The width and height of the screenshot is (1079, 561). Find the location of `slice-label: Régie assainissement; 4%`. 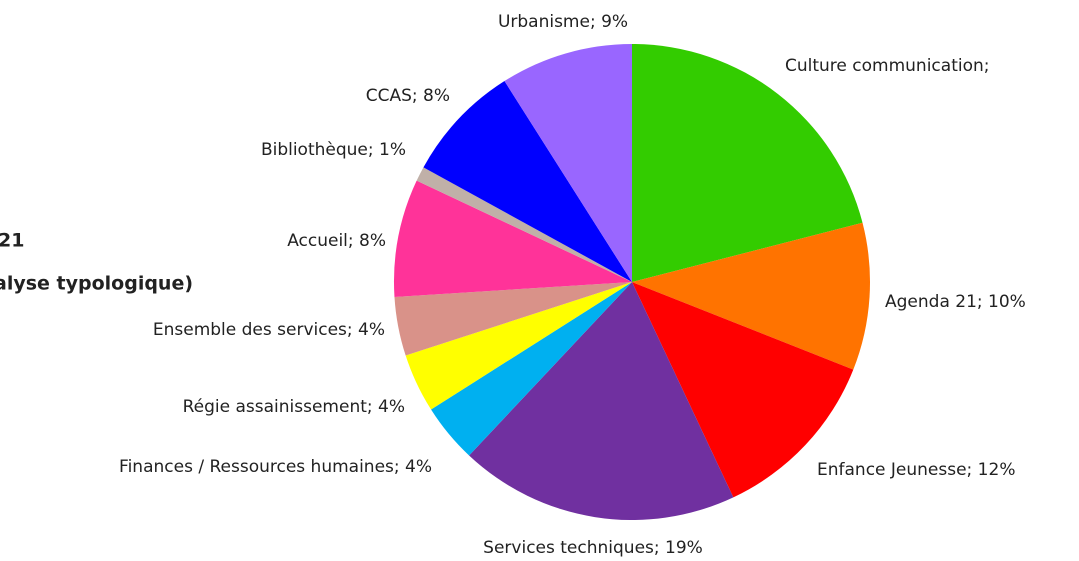

slice-label: Régie assainissement; 4% is located at coordinates (294, 407).